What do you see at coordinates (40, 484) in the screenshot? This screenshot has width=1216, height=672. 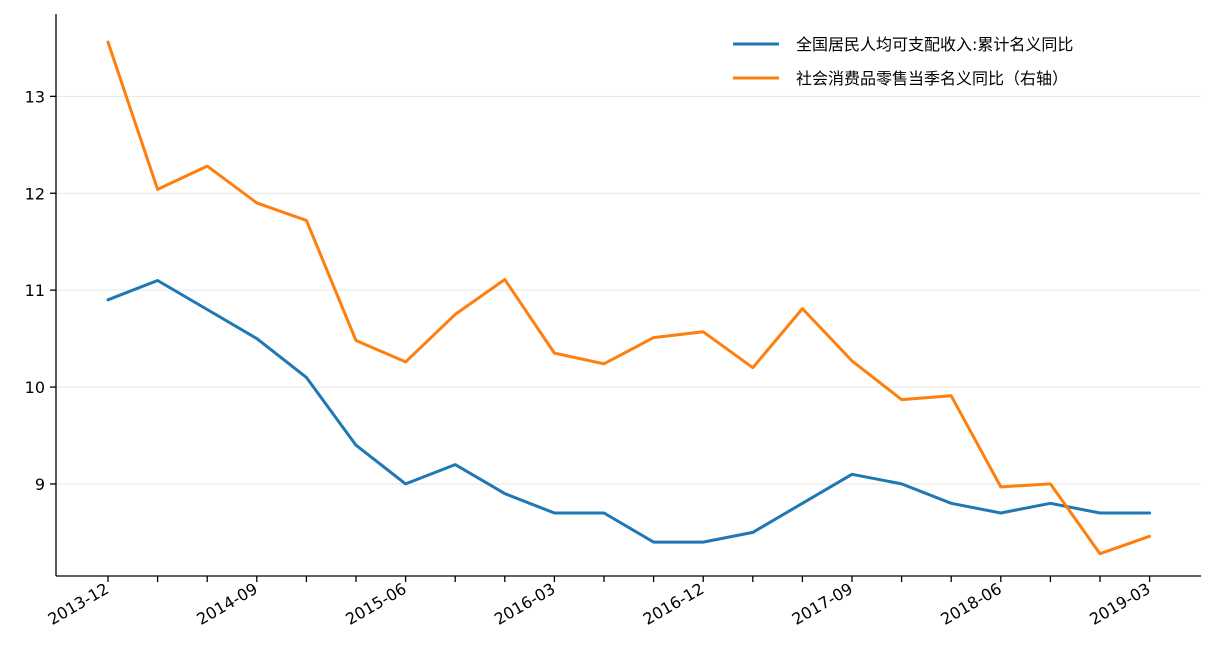 I see `y-tick-label: 9` at bounding box center [40, 484].